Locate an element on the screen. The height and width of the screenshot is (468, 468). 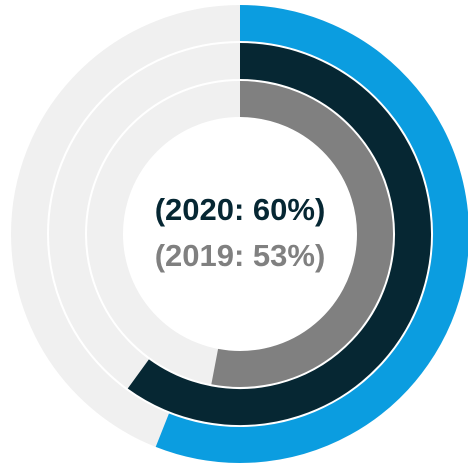
center-label: (2020: 60%) is located at coordinates (240, 209).